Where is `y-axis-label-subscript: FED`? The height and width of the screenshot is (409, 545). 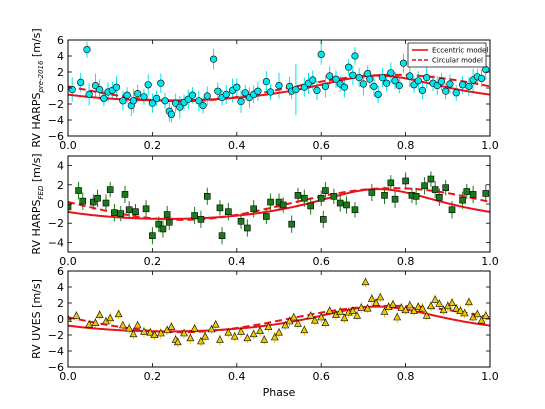 y-axis-label-subscript: FED is located at coordinates (41, 192).